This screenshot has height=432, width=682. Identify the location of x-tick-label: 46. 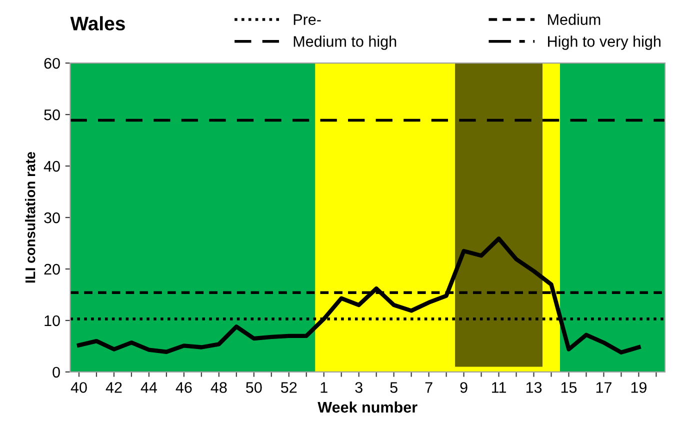
(184, 387).